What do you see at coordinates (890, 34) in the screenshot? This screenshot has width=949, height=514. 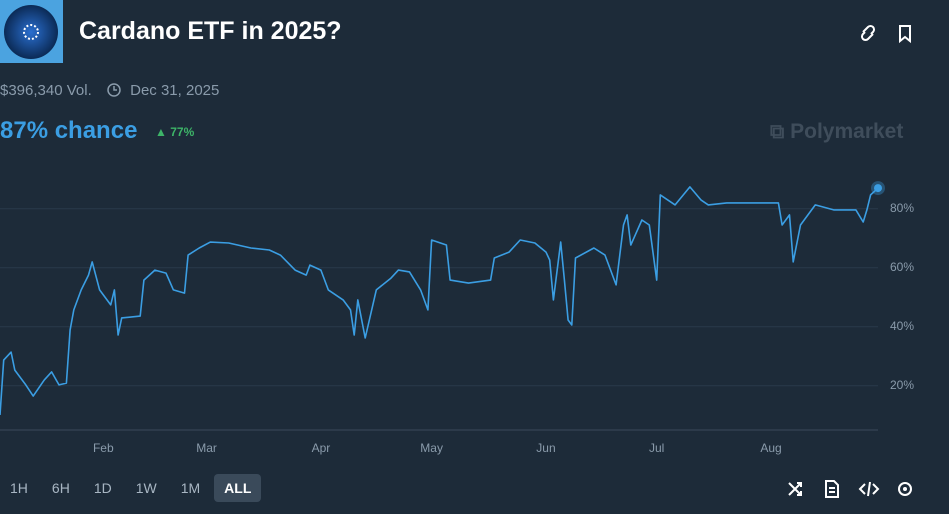 I see `header-icons` at bounding box center [890, 34].